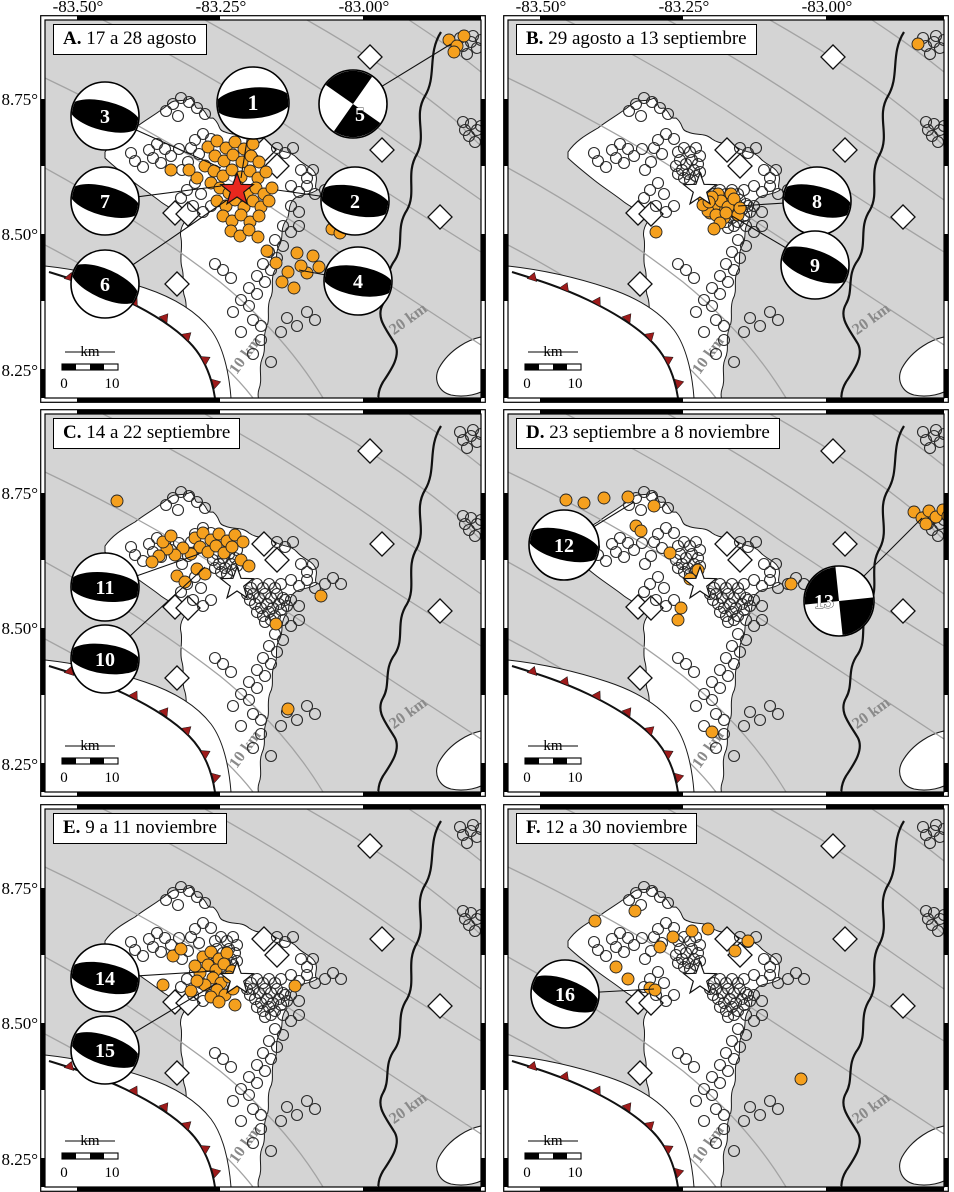 The height and width of the screenshot is (1192, 954). What do you see at coordinates (536, 827) in the screenshot?
I see `panel-letter: F.` at bounding box center [536, 827].